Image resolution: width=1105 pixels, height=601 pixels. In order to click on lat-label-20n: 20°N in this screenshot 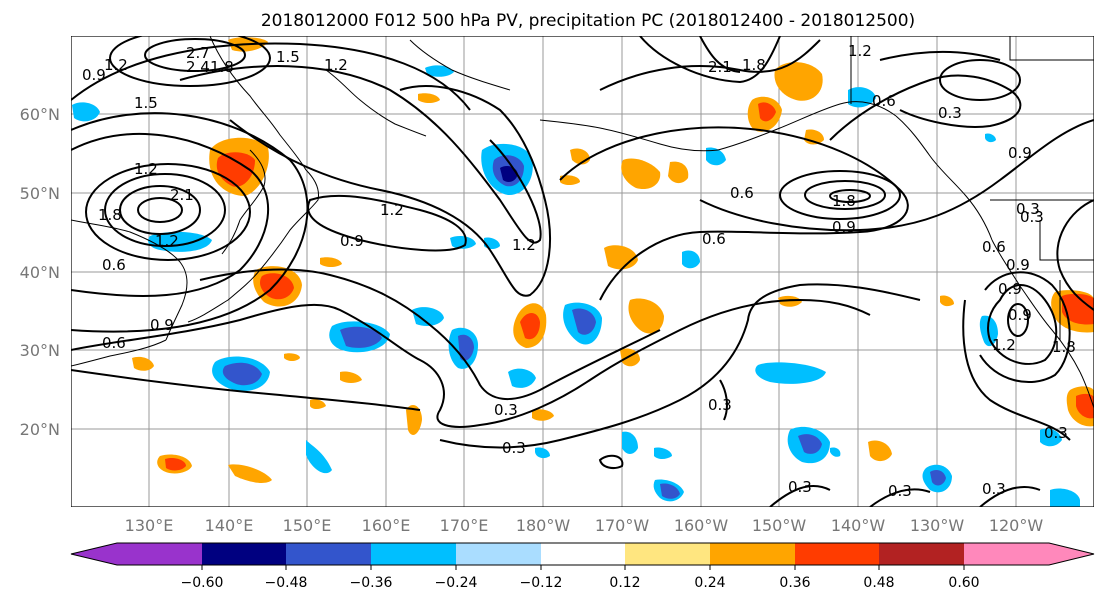, I will do `click(40, 429)`.